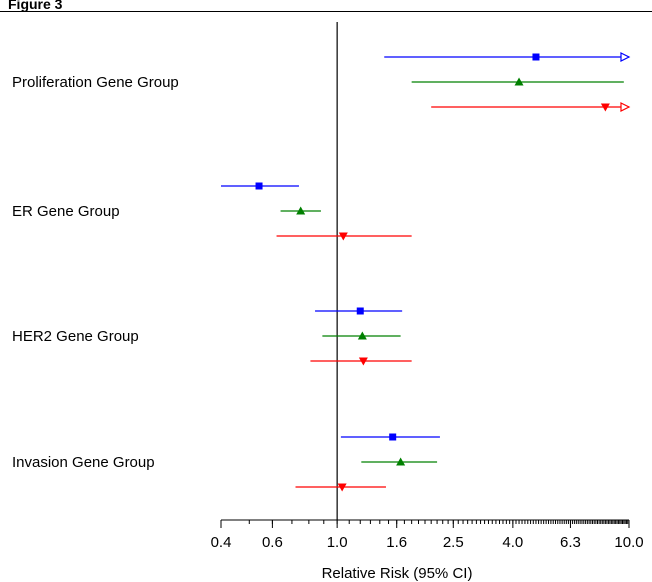 The height and width of the screenshot is (582, 652). I want to click on group-label: HER2 Gene Group, so click(75, 336).